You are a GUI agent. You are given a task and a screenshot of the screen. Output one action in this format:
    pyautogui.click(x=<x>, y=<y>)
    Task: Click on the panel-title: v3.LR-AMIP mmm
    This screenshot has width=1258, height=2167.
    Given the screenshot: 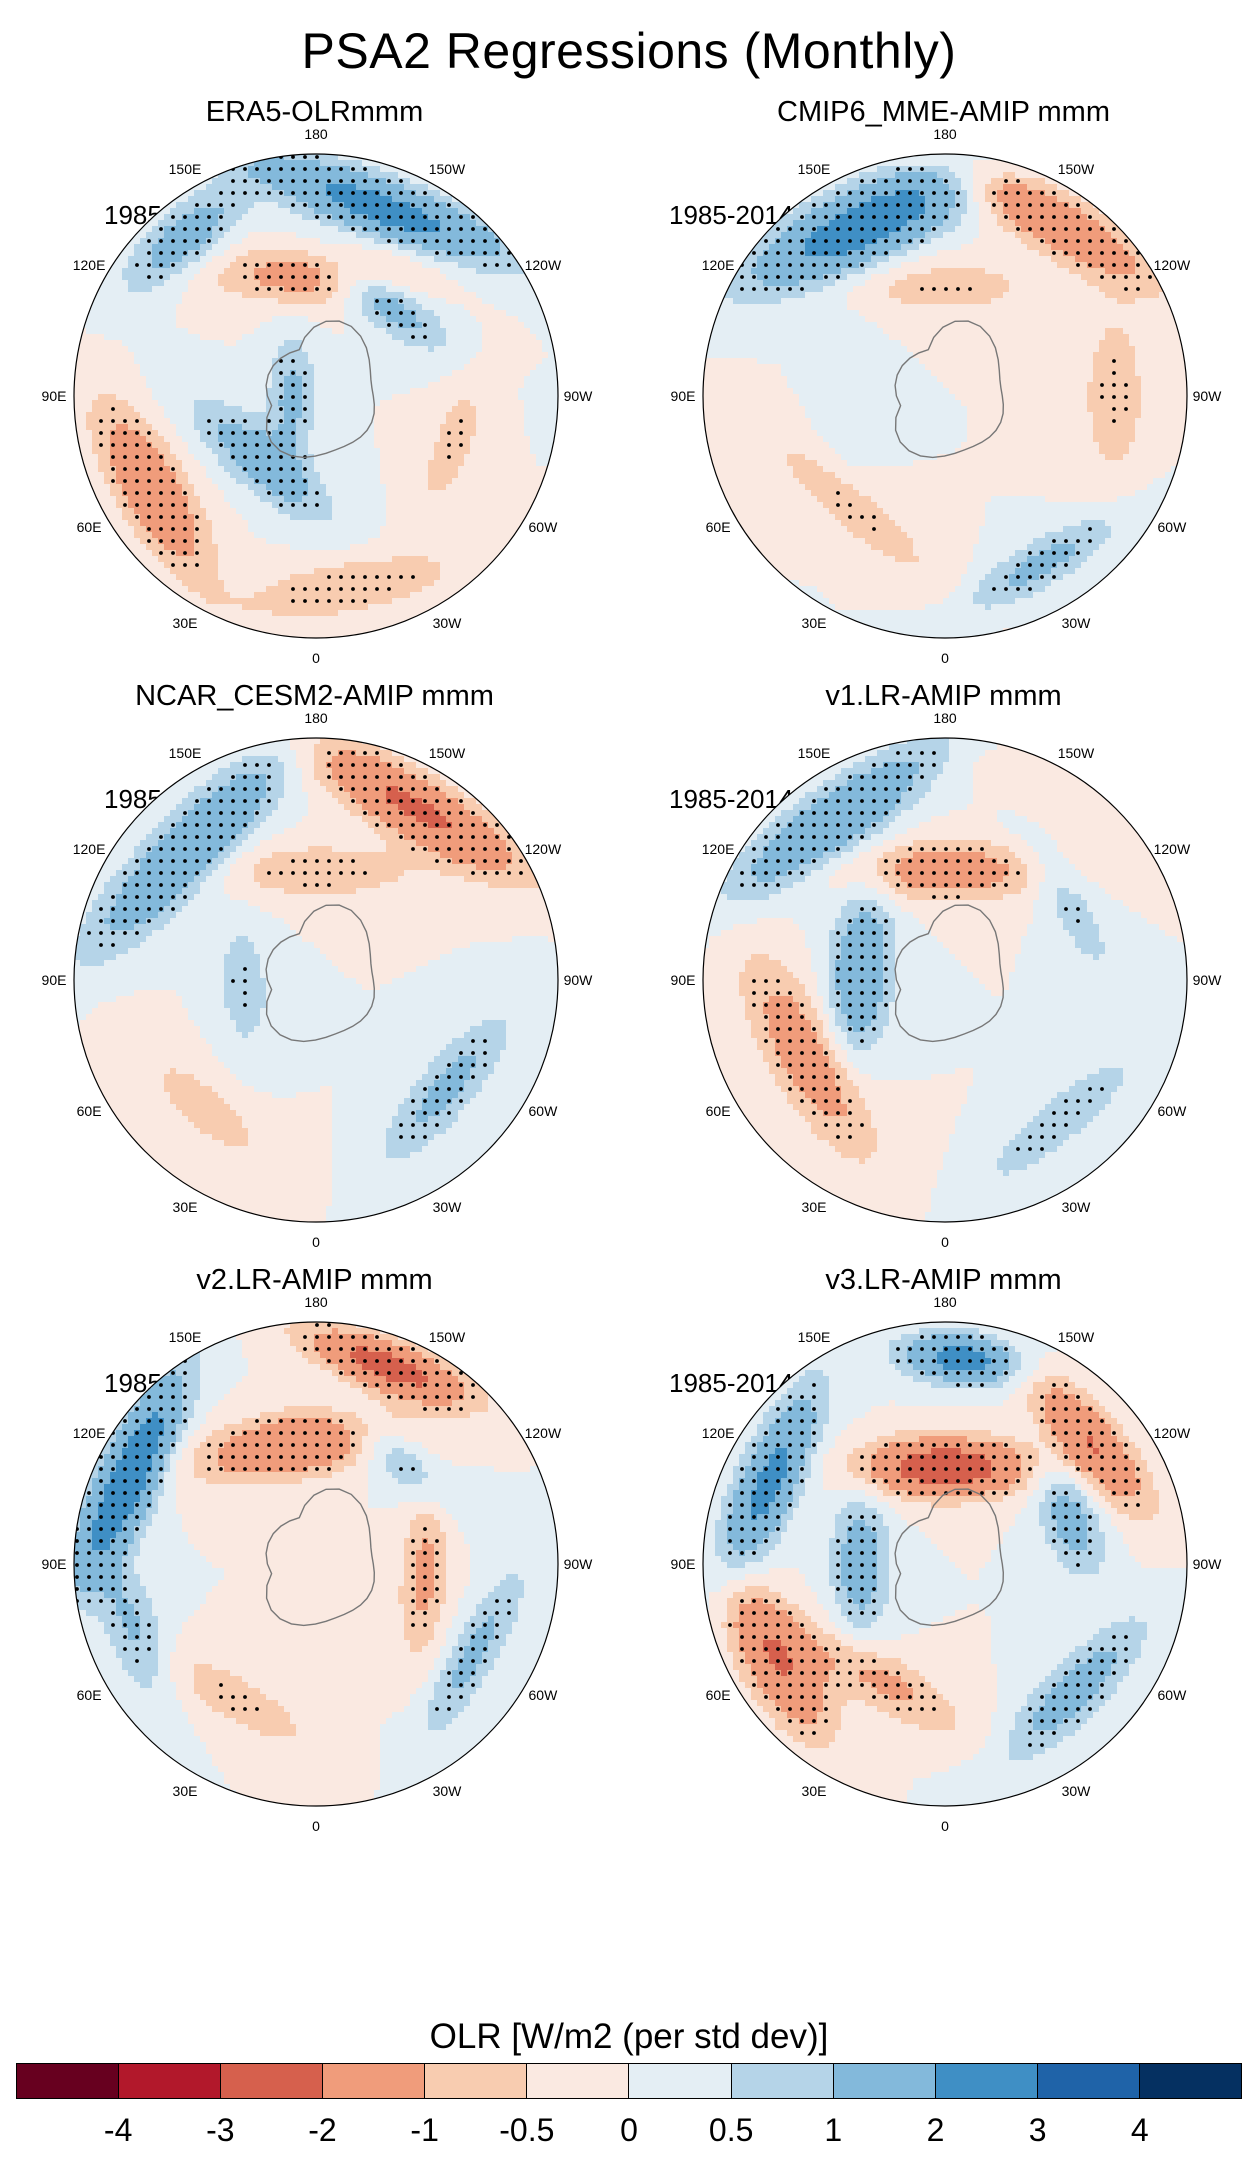 What is the action you would take?
    pyautogui.click(x=943, y=1280)
    